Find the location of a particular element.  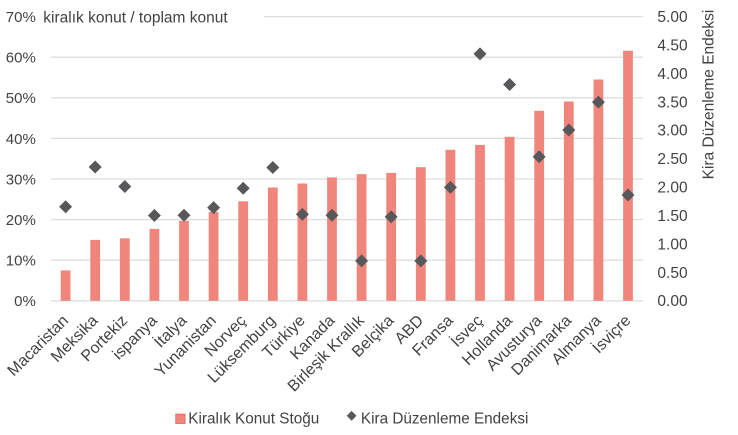

svg-text: Kiralık Konut Stoğu is located at coordinates (253, 418).